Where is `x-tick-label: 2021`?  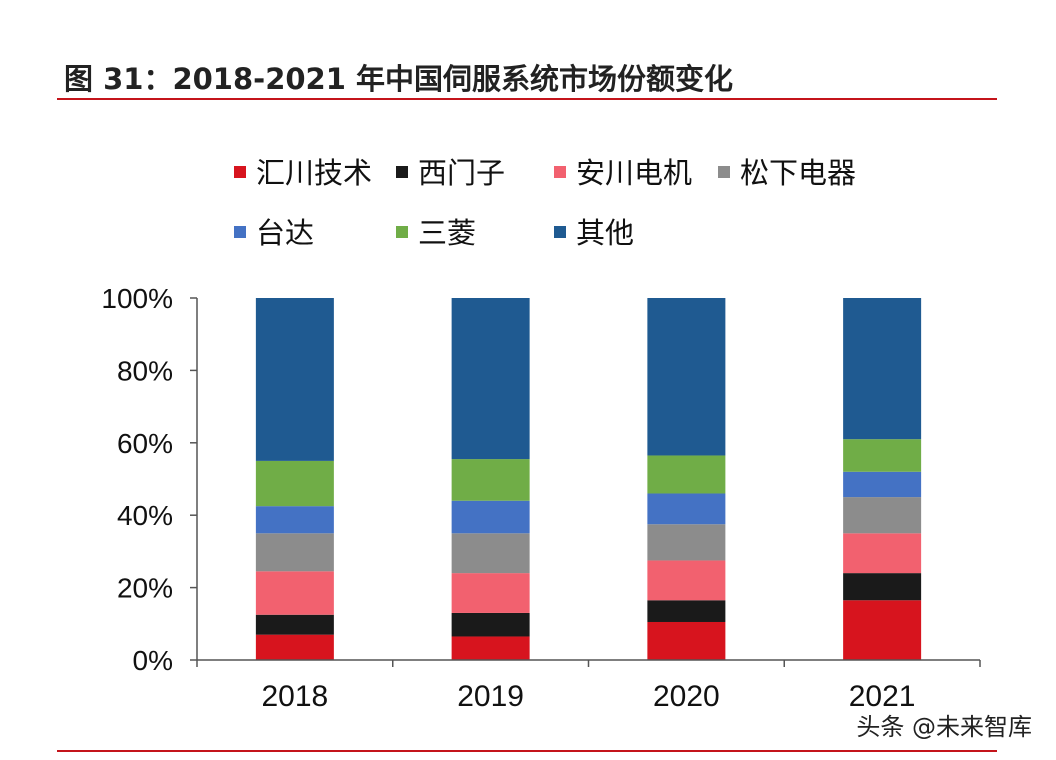
x-tick-label: 2021 is located at coordinates (882, 696).